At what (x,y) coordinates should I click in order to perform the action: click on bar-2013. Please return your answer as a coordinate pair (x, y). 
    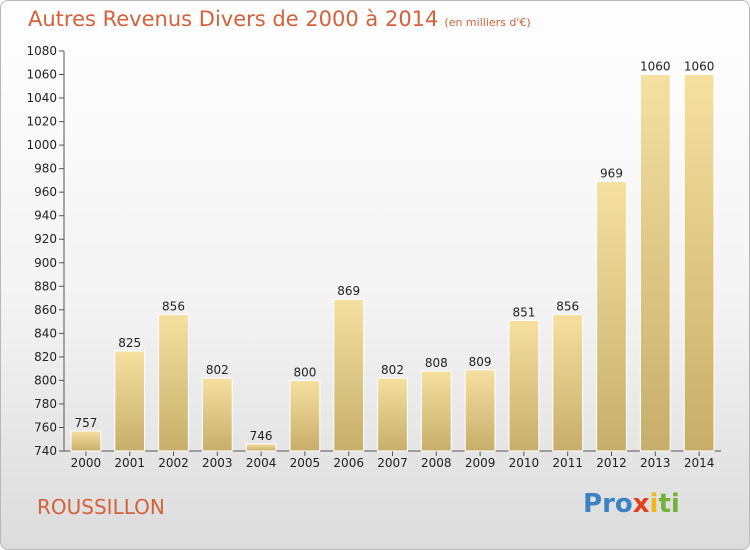
    Looking at the image, I should click on (655, 263).